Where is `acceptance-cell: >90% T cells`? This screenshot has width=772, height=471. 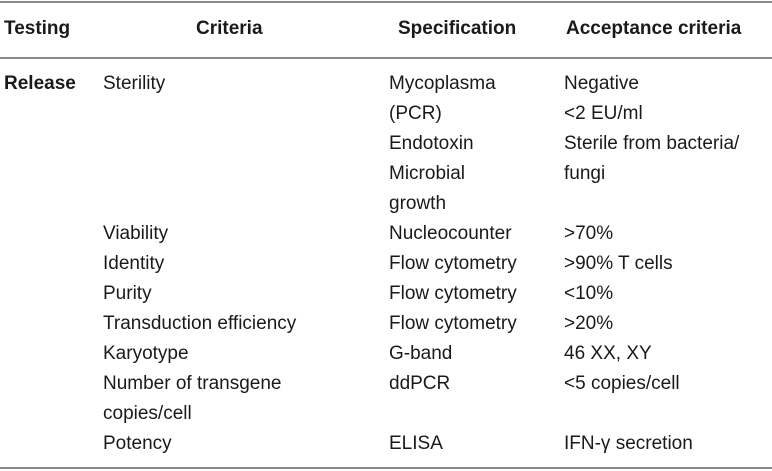
acceptance-cell: >90% T cells is located at coordinates (618, 263).